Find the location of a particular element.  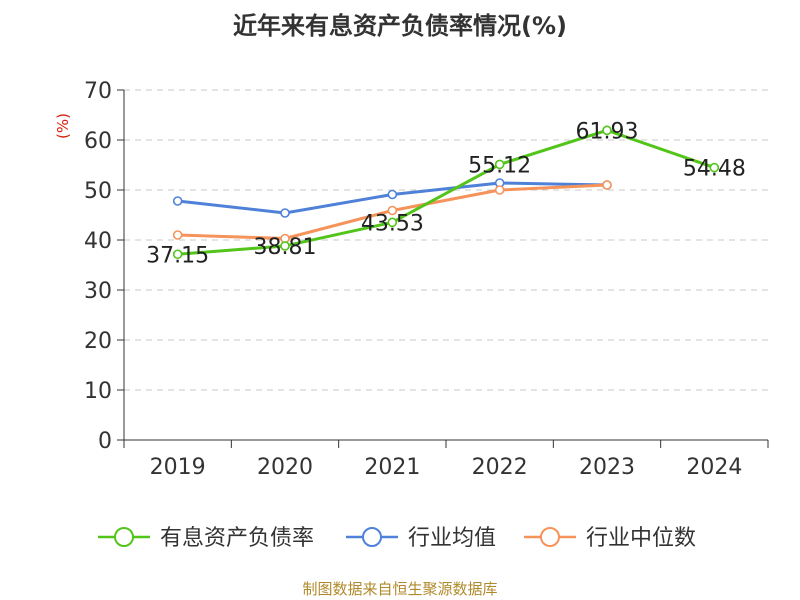

series-0-point-2022 is located at coordinates (499, 164).